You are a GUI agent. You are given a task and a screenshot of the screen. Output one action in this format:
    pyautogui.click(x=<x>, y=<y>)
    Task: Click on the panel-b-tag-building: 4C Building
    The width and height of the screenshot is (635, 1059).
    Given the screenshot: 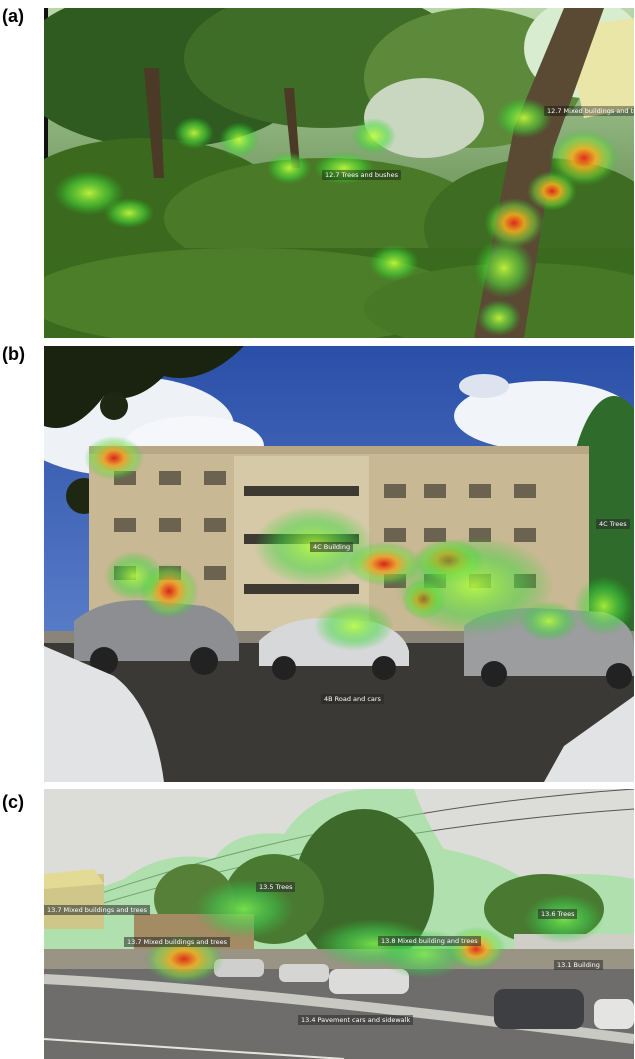 What is the action you would take?
    pyautogui.click(x=332, y=547)
    